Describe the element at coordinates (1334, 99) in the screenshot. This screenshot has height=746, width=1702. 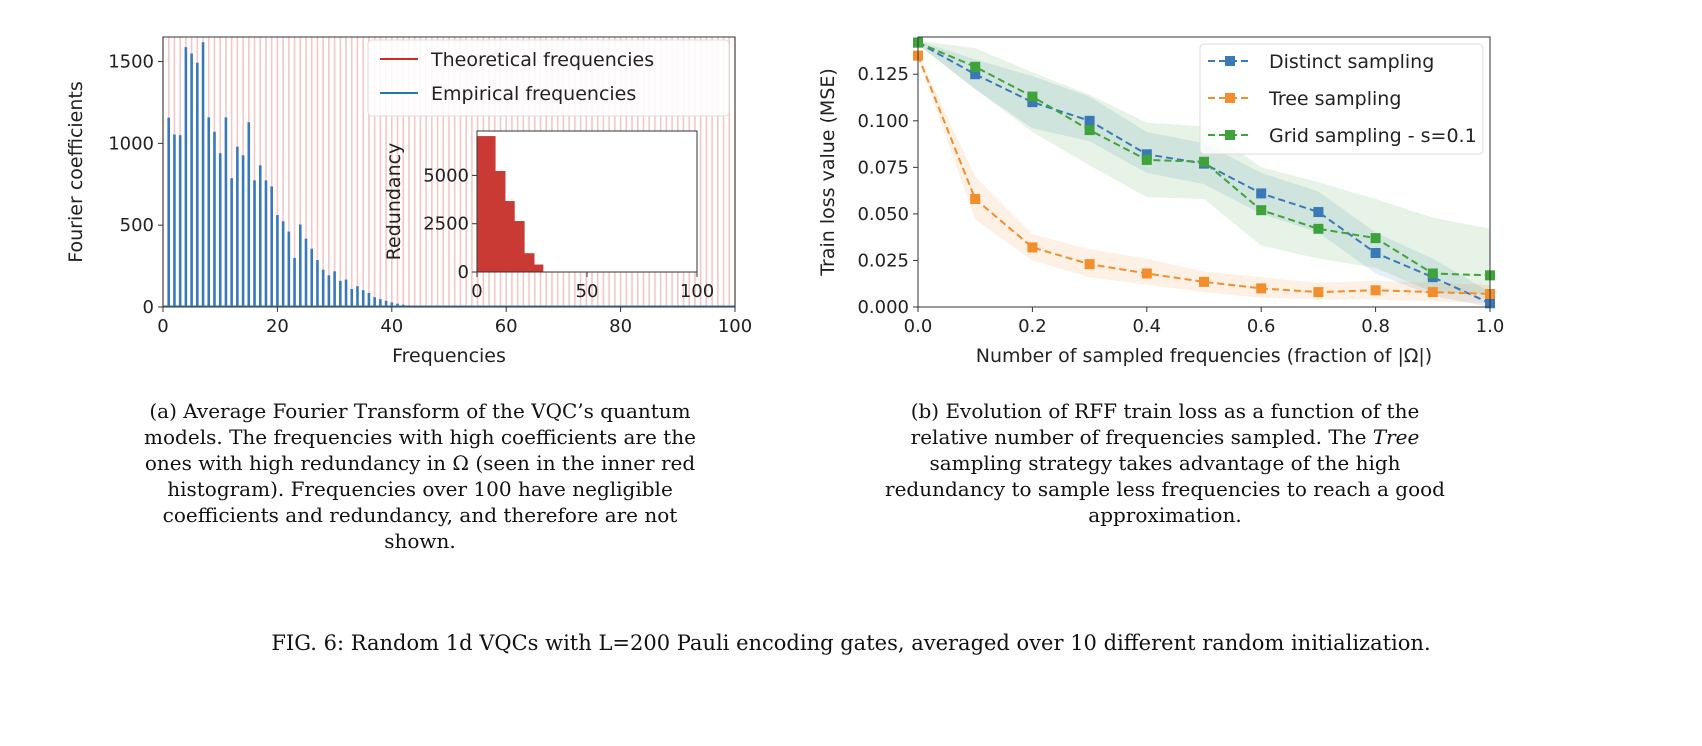
I see `legend-label: Tree sampling` at that location.